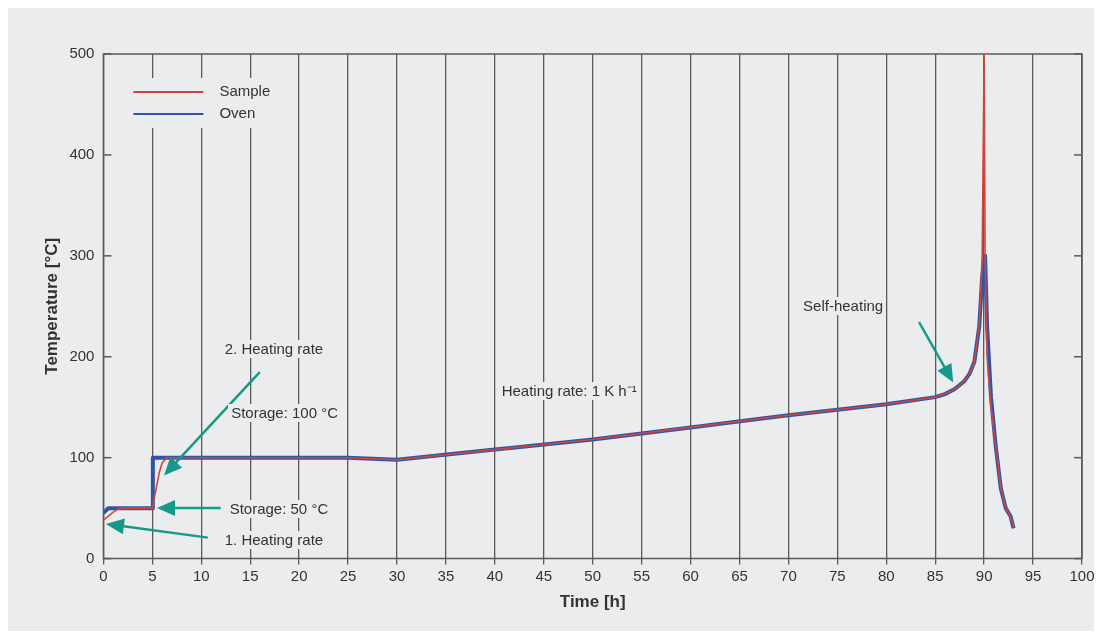  I want to click on x-tick-label: 50, so click(593, 575).